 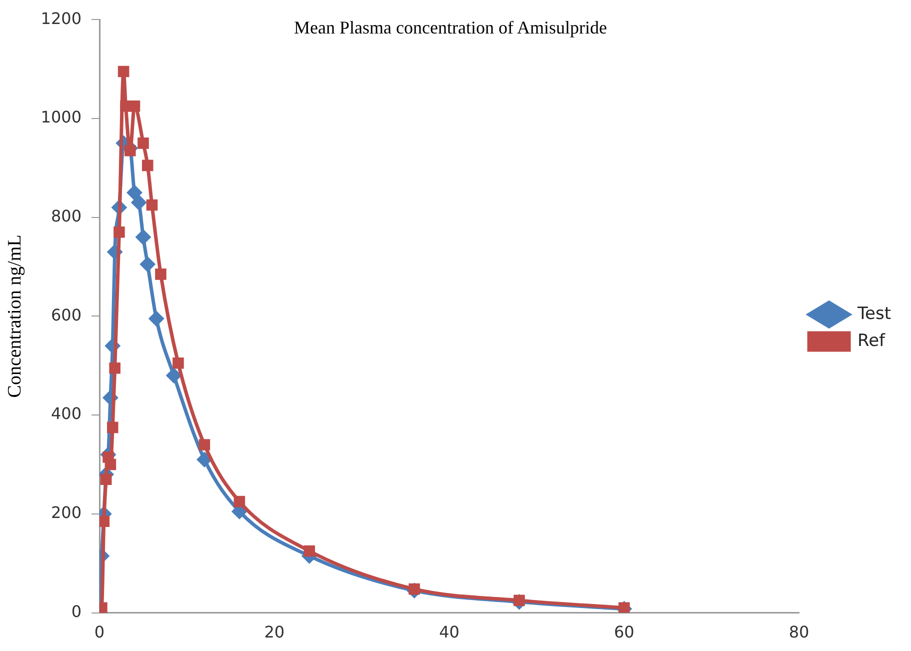 What do you see at coordinates (66, 512) in the screenshot?
I see `y-tick-label: 200` at bounding box center [66, 512].